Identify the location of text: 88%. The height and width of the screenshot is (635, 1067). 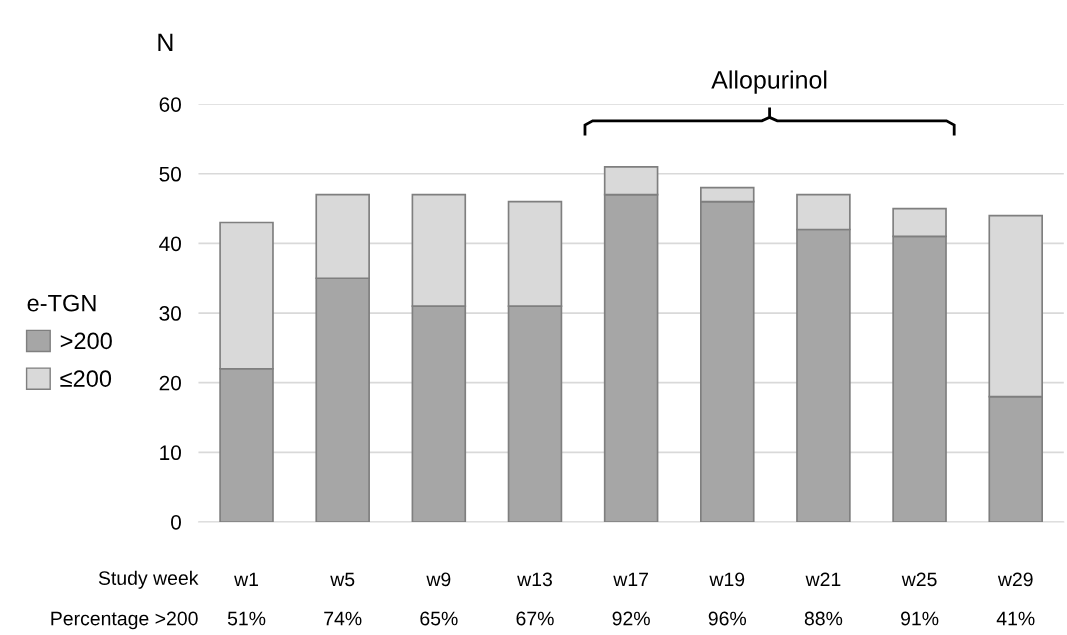
(823, 618).